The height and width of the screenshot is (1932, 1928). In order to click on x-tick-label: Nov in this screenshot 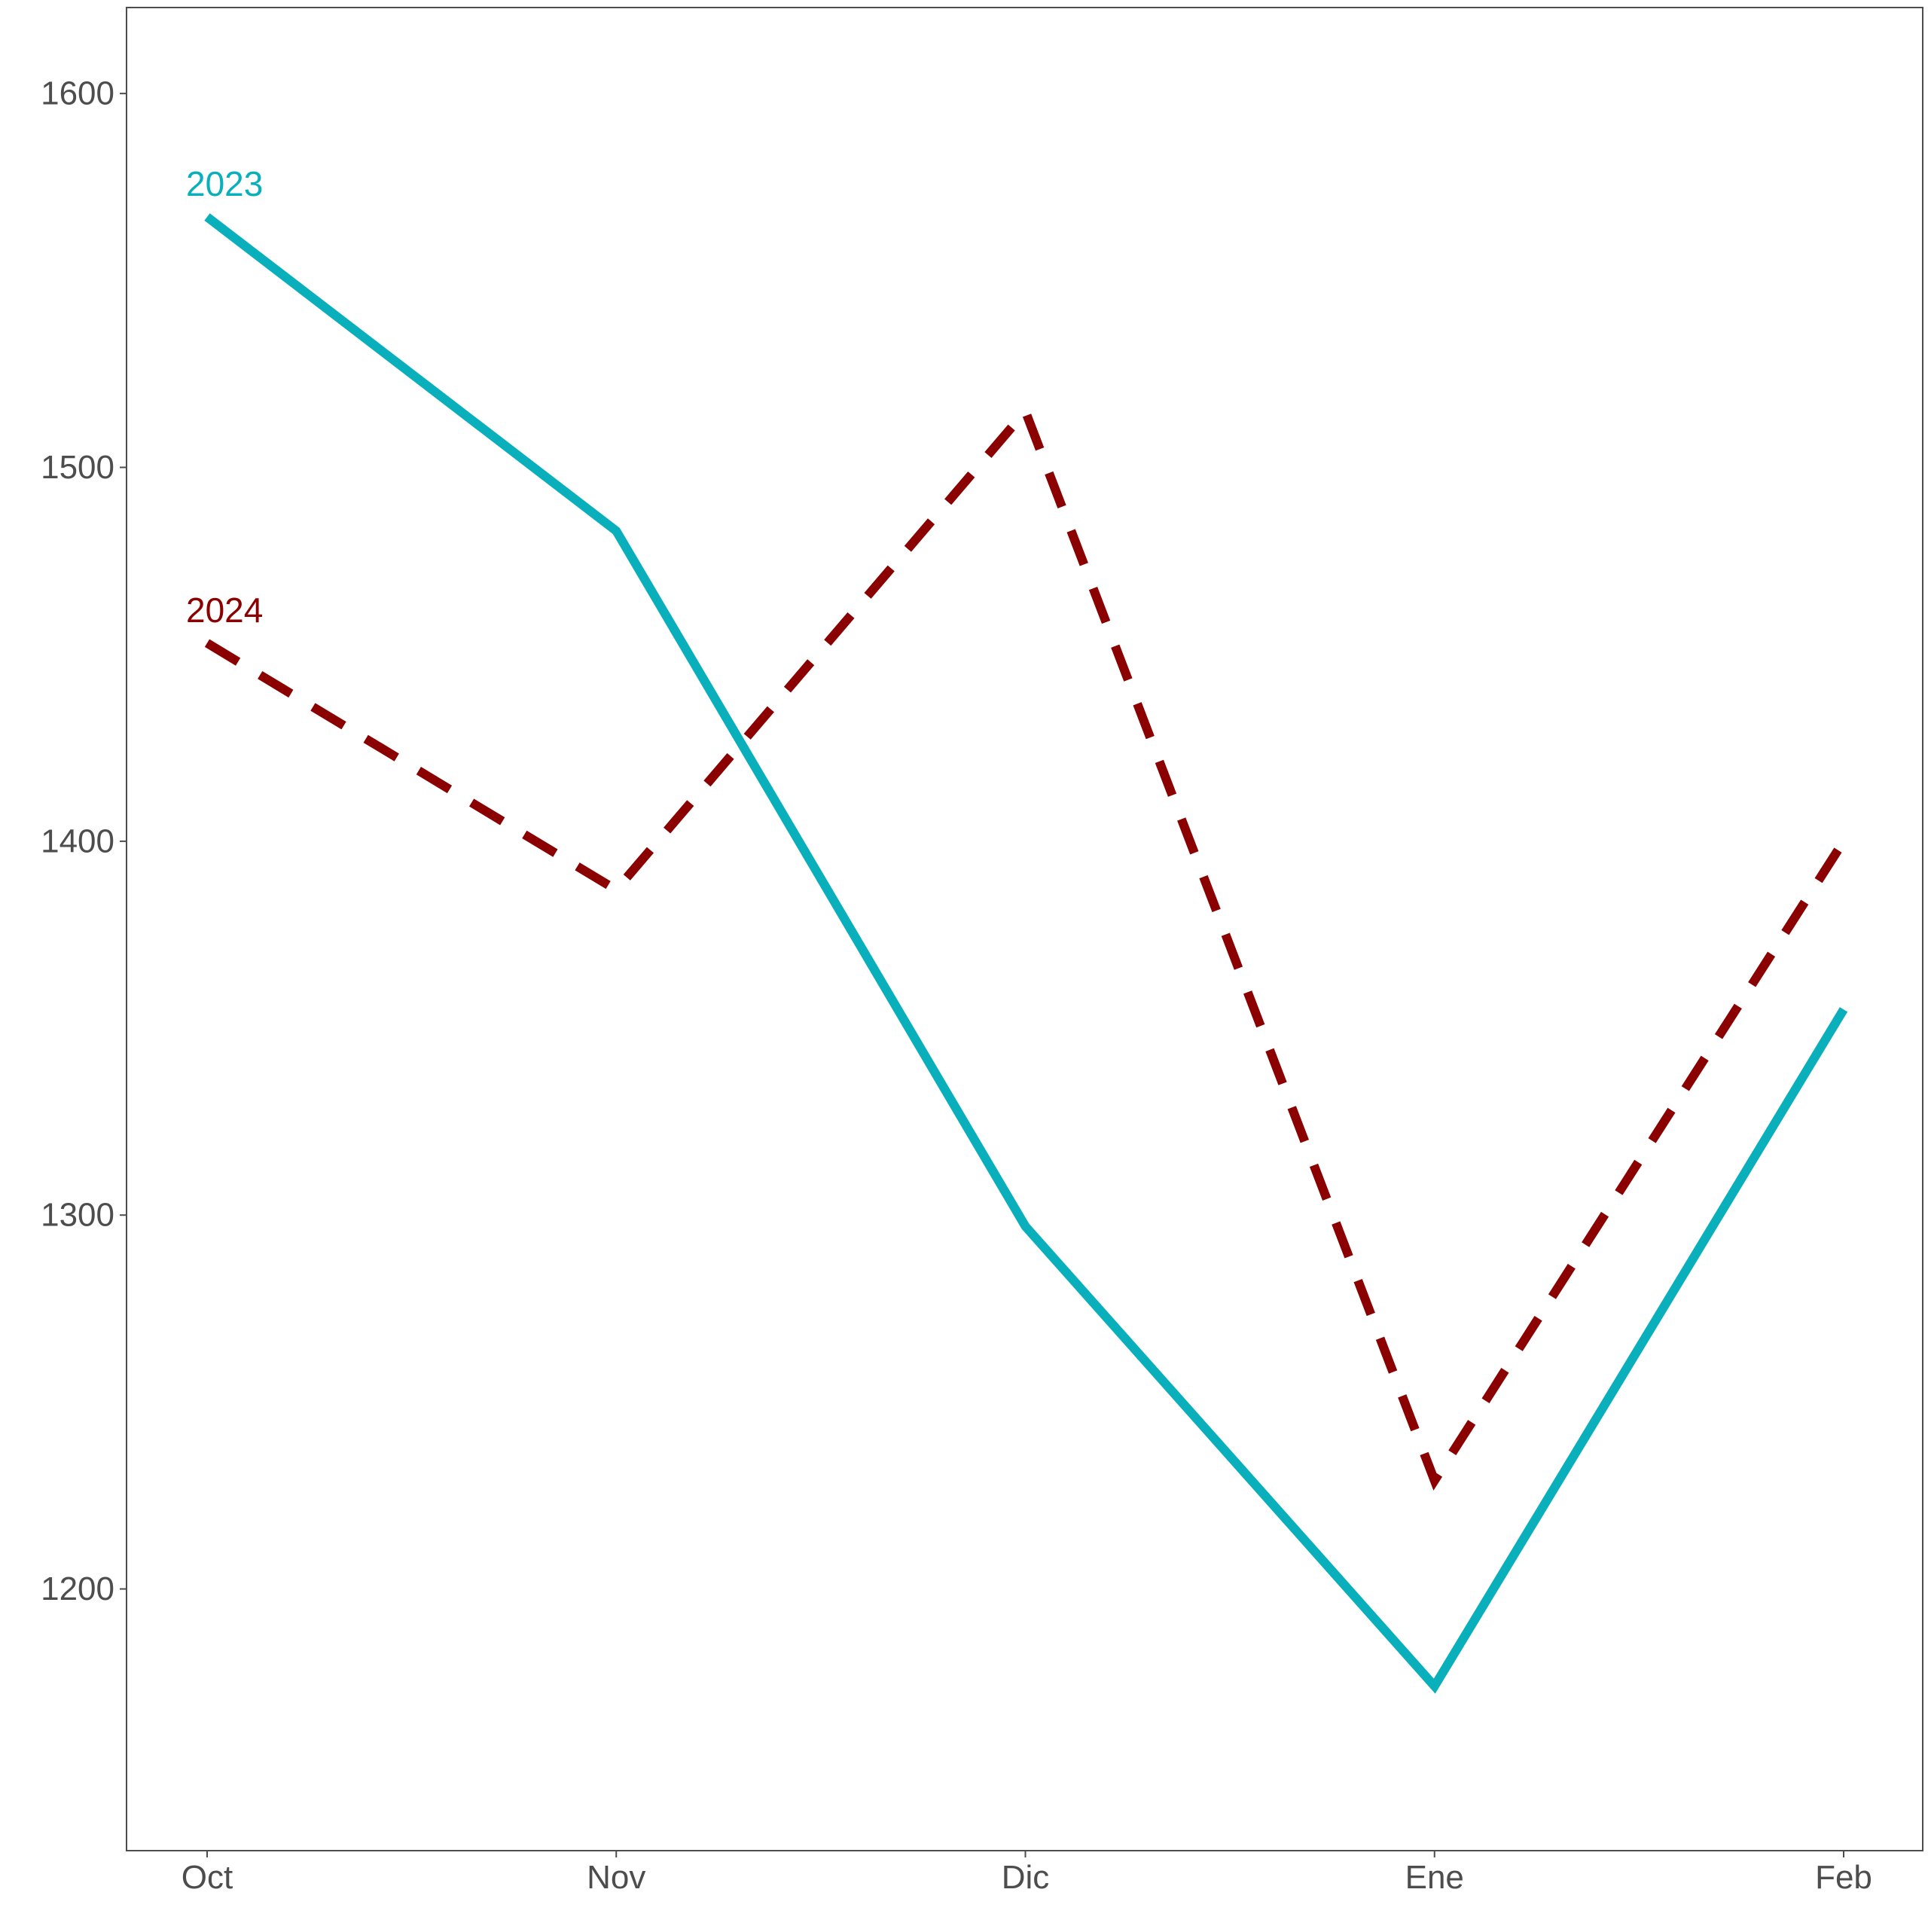, I will do `click(616, 1878)`.